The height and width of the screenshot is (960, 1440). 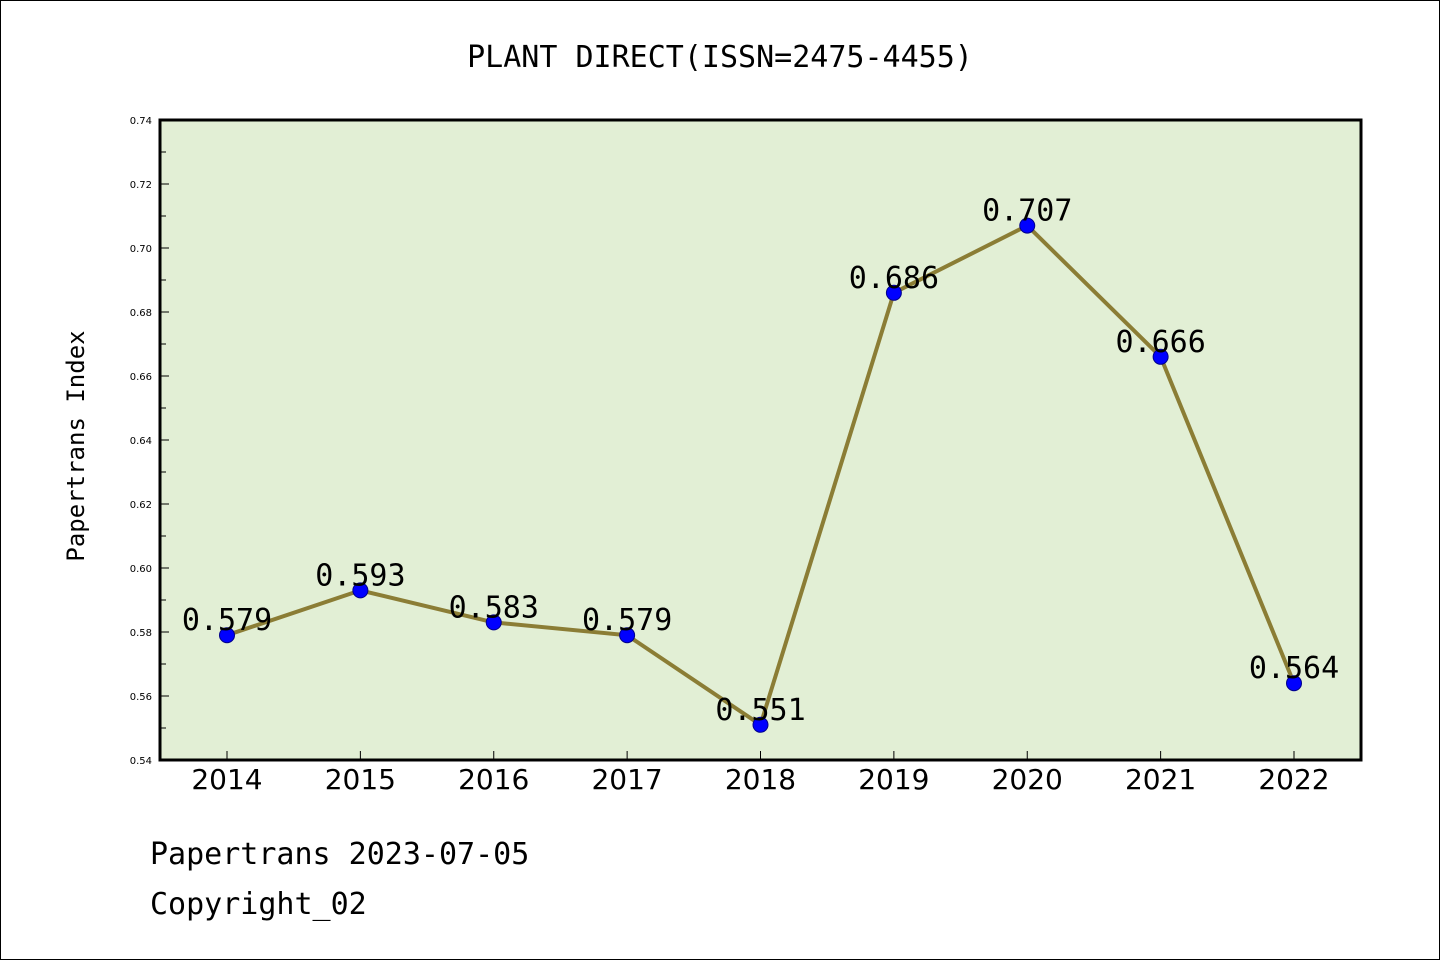 What do you see at coordinates (893, 779) in the screenshot?
I see `x-tick-label: 2019` at bounding box center [893, 779].